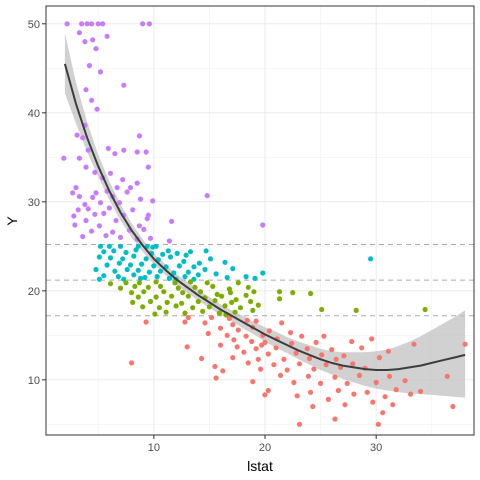  What do you see at coordinates (34, 292) in the screenshot?
I see `y-tick-label: 20` at bounding box center [34, 292].